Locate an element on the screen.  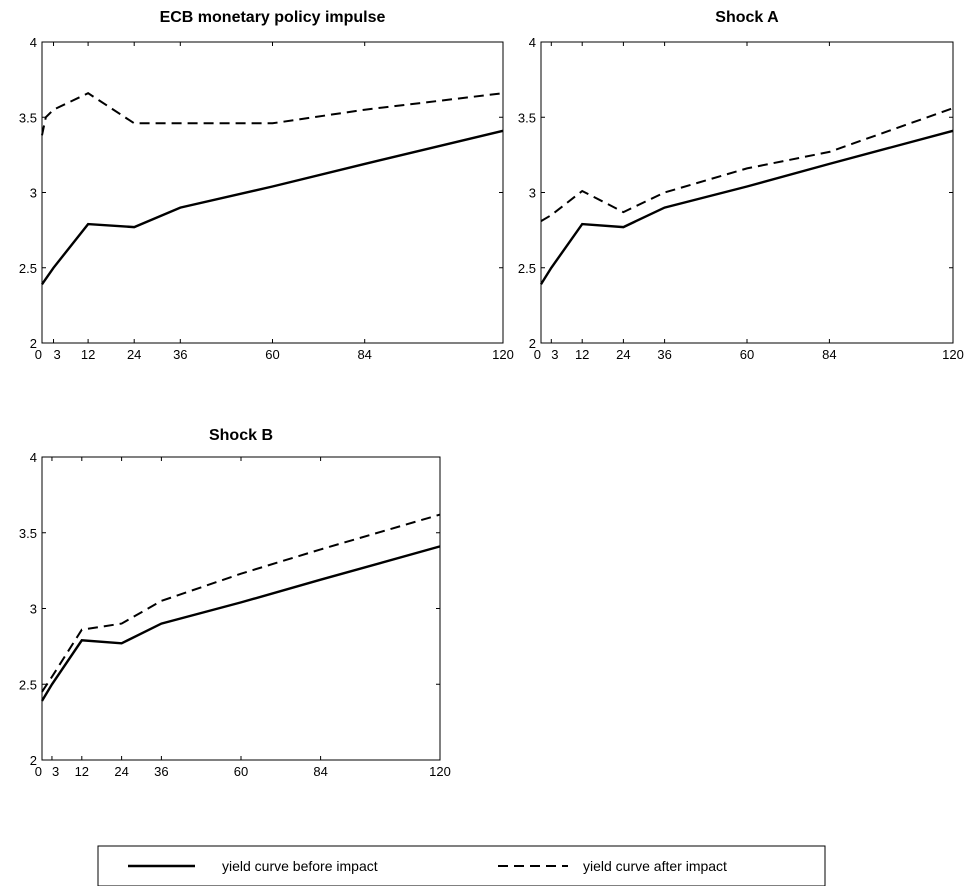
chart-title: ECB monetary policy impulse is located at coordinates (273, 17).